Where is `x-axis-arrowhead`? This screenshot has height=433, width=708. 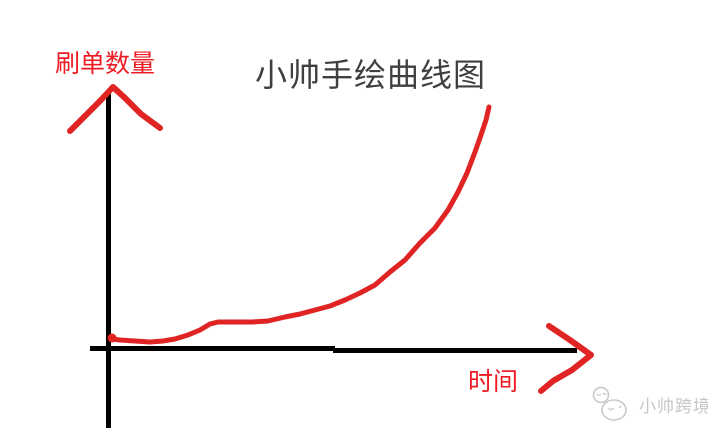 x-axis-arrowhead is located at coordinates (566, 358).